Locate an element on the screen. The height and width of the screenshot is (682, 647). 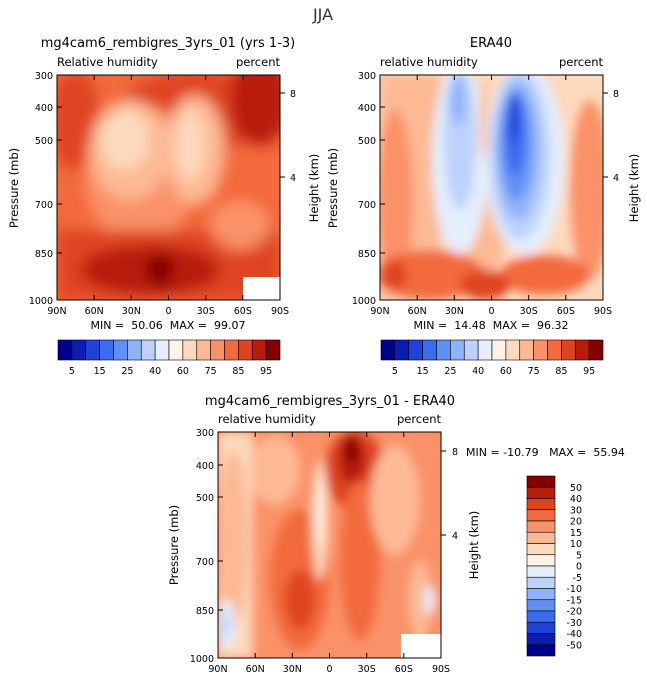
diff-xtick-90s: 90S is located at coordinates (441, 669).